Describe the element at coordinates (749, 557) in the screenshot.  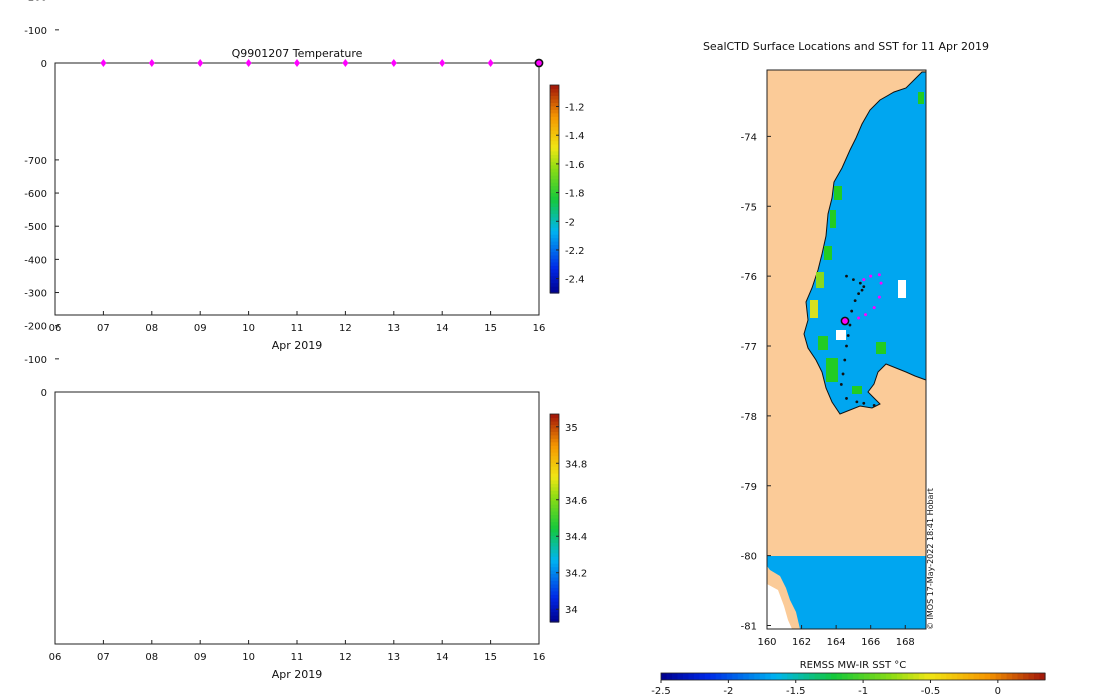
I see `map-lat-label: -80` at that location.